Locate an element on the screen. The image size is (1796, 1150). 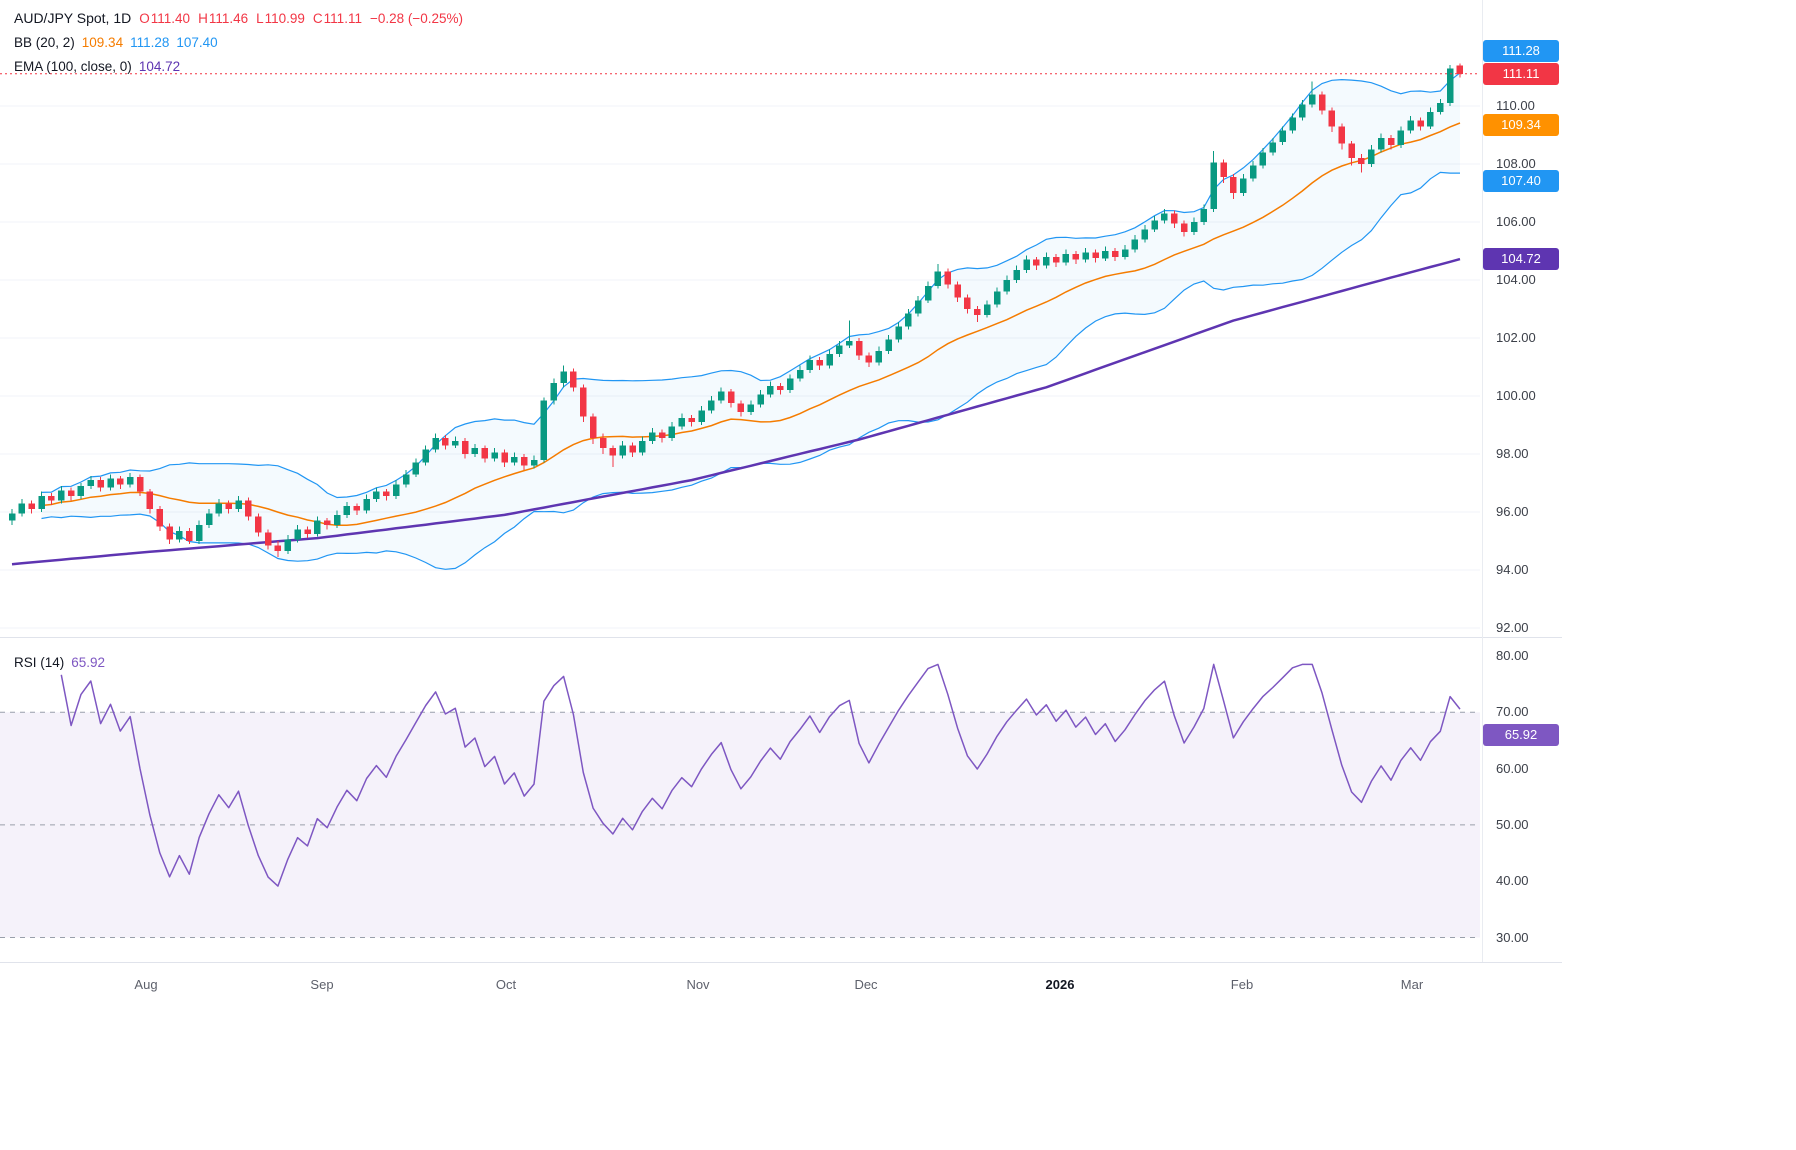
ema-badge: 104.72 is located at coordinates (1521, 259).